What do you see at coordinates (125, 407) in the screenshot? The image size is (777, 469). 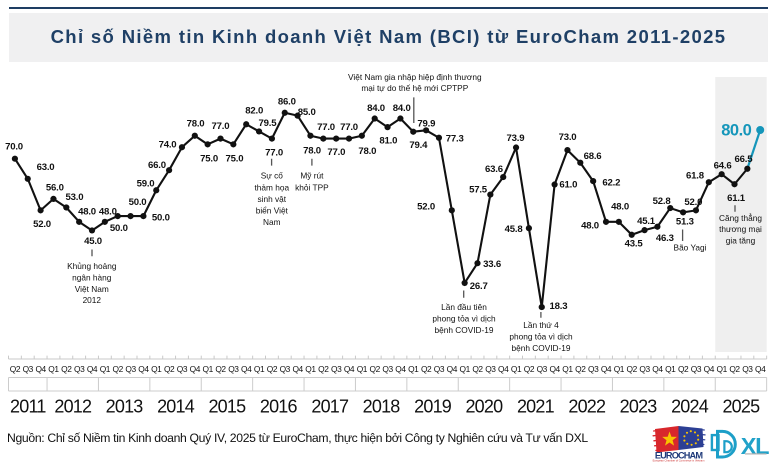 I see `svg-text: 2013` at bounding box center [125, 407].